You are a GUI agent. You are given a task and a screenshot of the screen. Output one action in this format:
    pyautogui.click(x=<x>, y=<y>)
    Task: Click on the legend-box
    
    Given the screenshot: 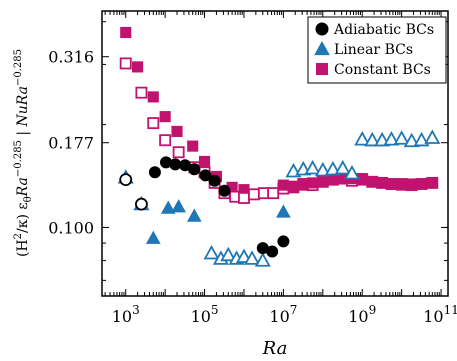 What is the action you would take?
    pyautogui.click(x=377, y=50)
    